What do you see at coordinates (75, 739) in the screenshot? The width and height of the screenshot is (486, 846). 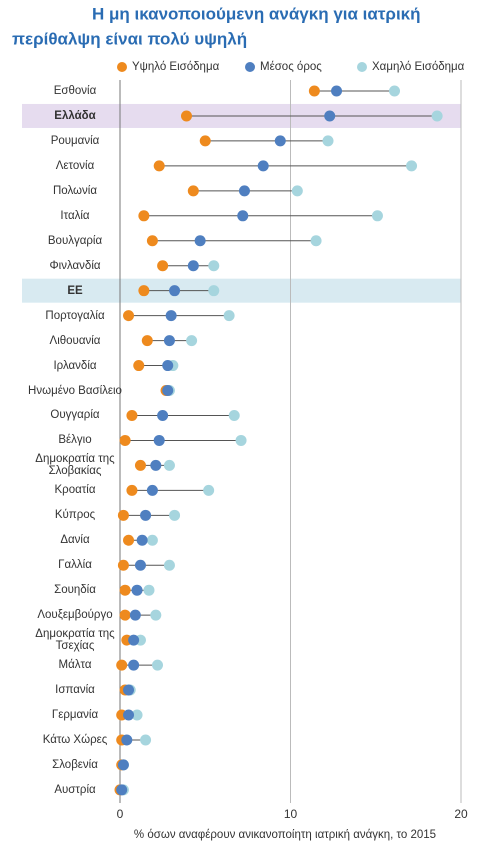 I see `category-label: Κάτω Χώρες` at bounding box center [75, 739].